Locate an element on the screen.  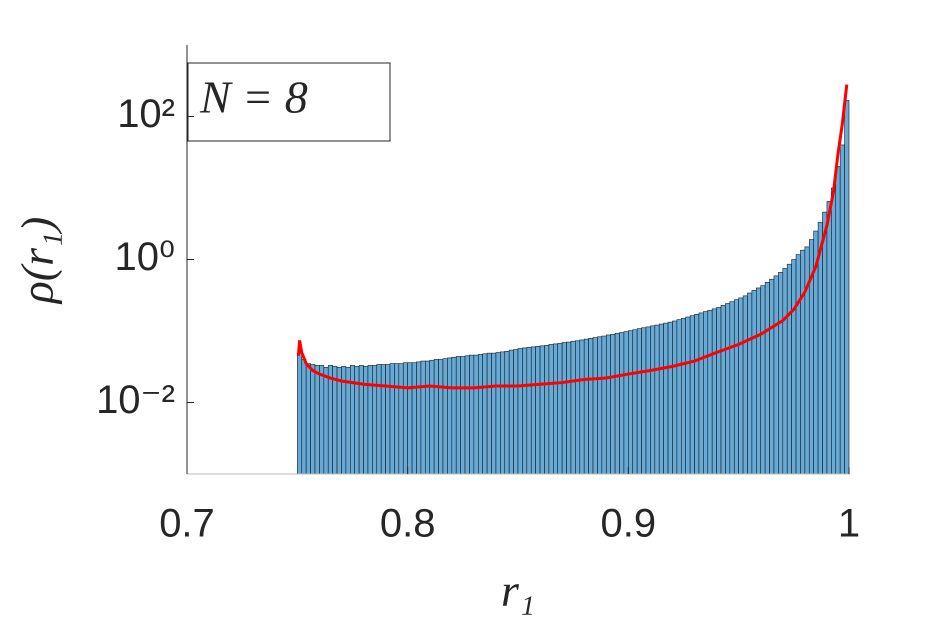
y-axis-label: ρ(r₁) is located at coordinates (37, 261).